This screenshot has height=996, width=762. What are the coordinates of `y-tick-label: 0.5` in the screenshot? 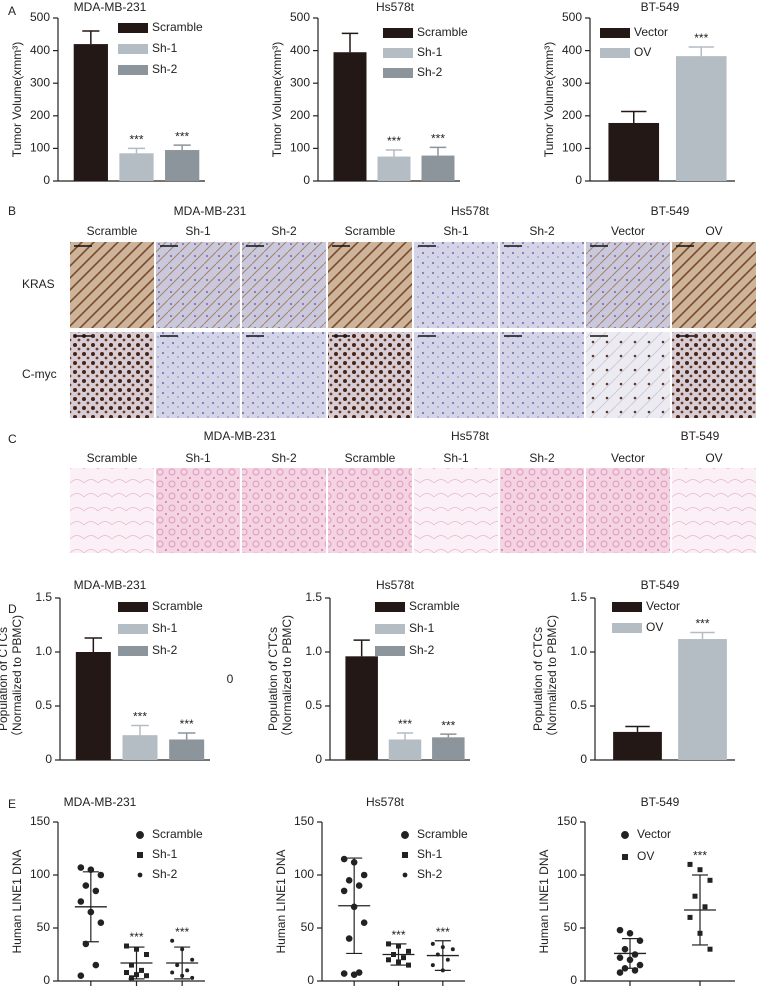 It's located at (578, 705).